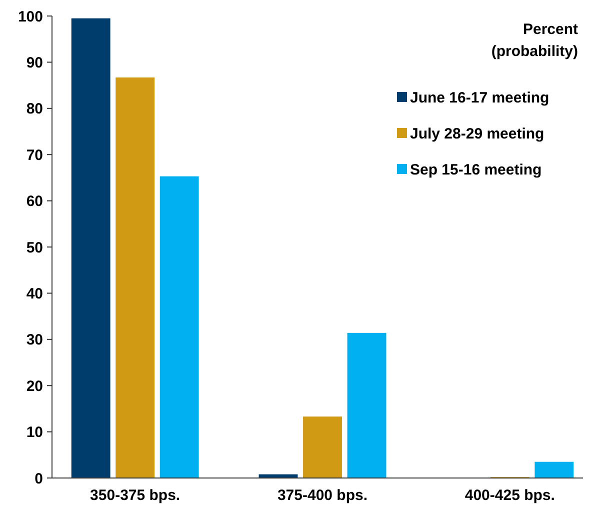 Image resolution: width=591 pixels, height=508 pixels. What do you see at coordinates (480, 97) in the screenshot?
I see `legend-label: June 16-17 meeting` at bounding box center [480, 97].